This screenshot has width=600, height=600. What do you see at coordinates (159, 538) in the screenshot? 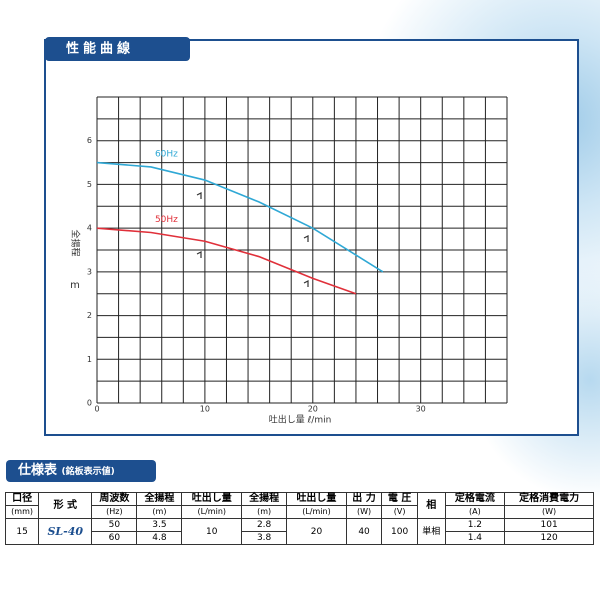
I see `cell: 4.8` at bounding box center [159, 538].